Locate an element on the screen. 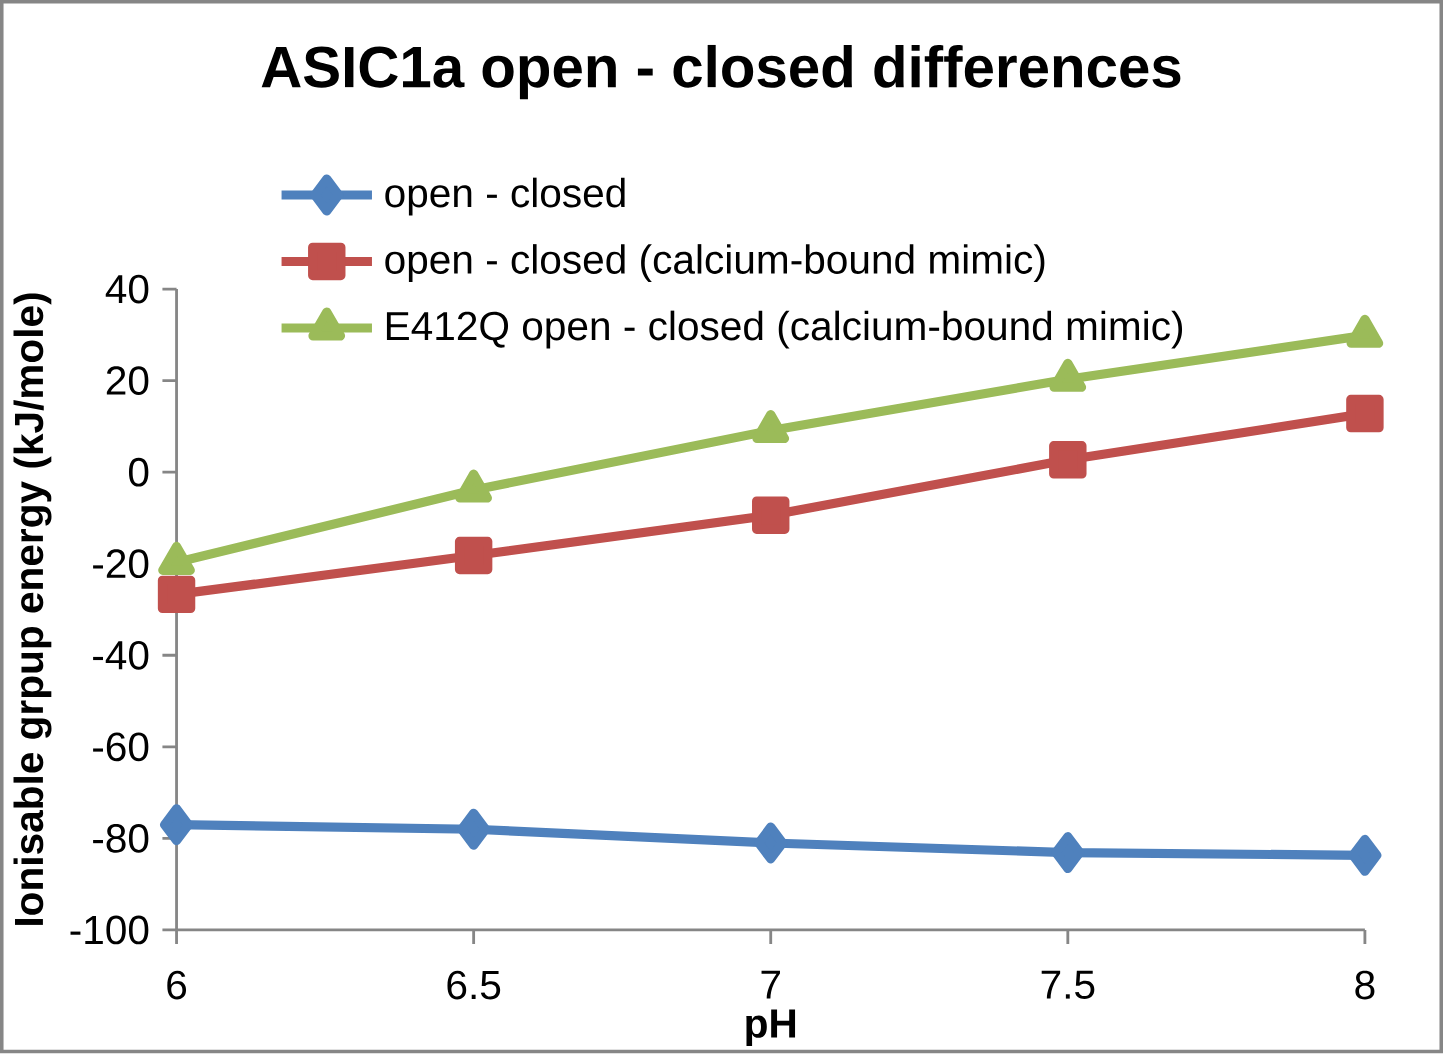  y-tick-label: 0 is located at coordinates (138, 472).